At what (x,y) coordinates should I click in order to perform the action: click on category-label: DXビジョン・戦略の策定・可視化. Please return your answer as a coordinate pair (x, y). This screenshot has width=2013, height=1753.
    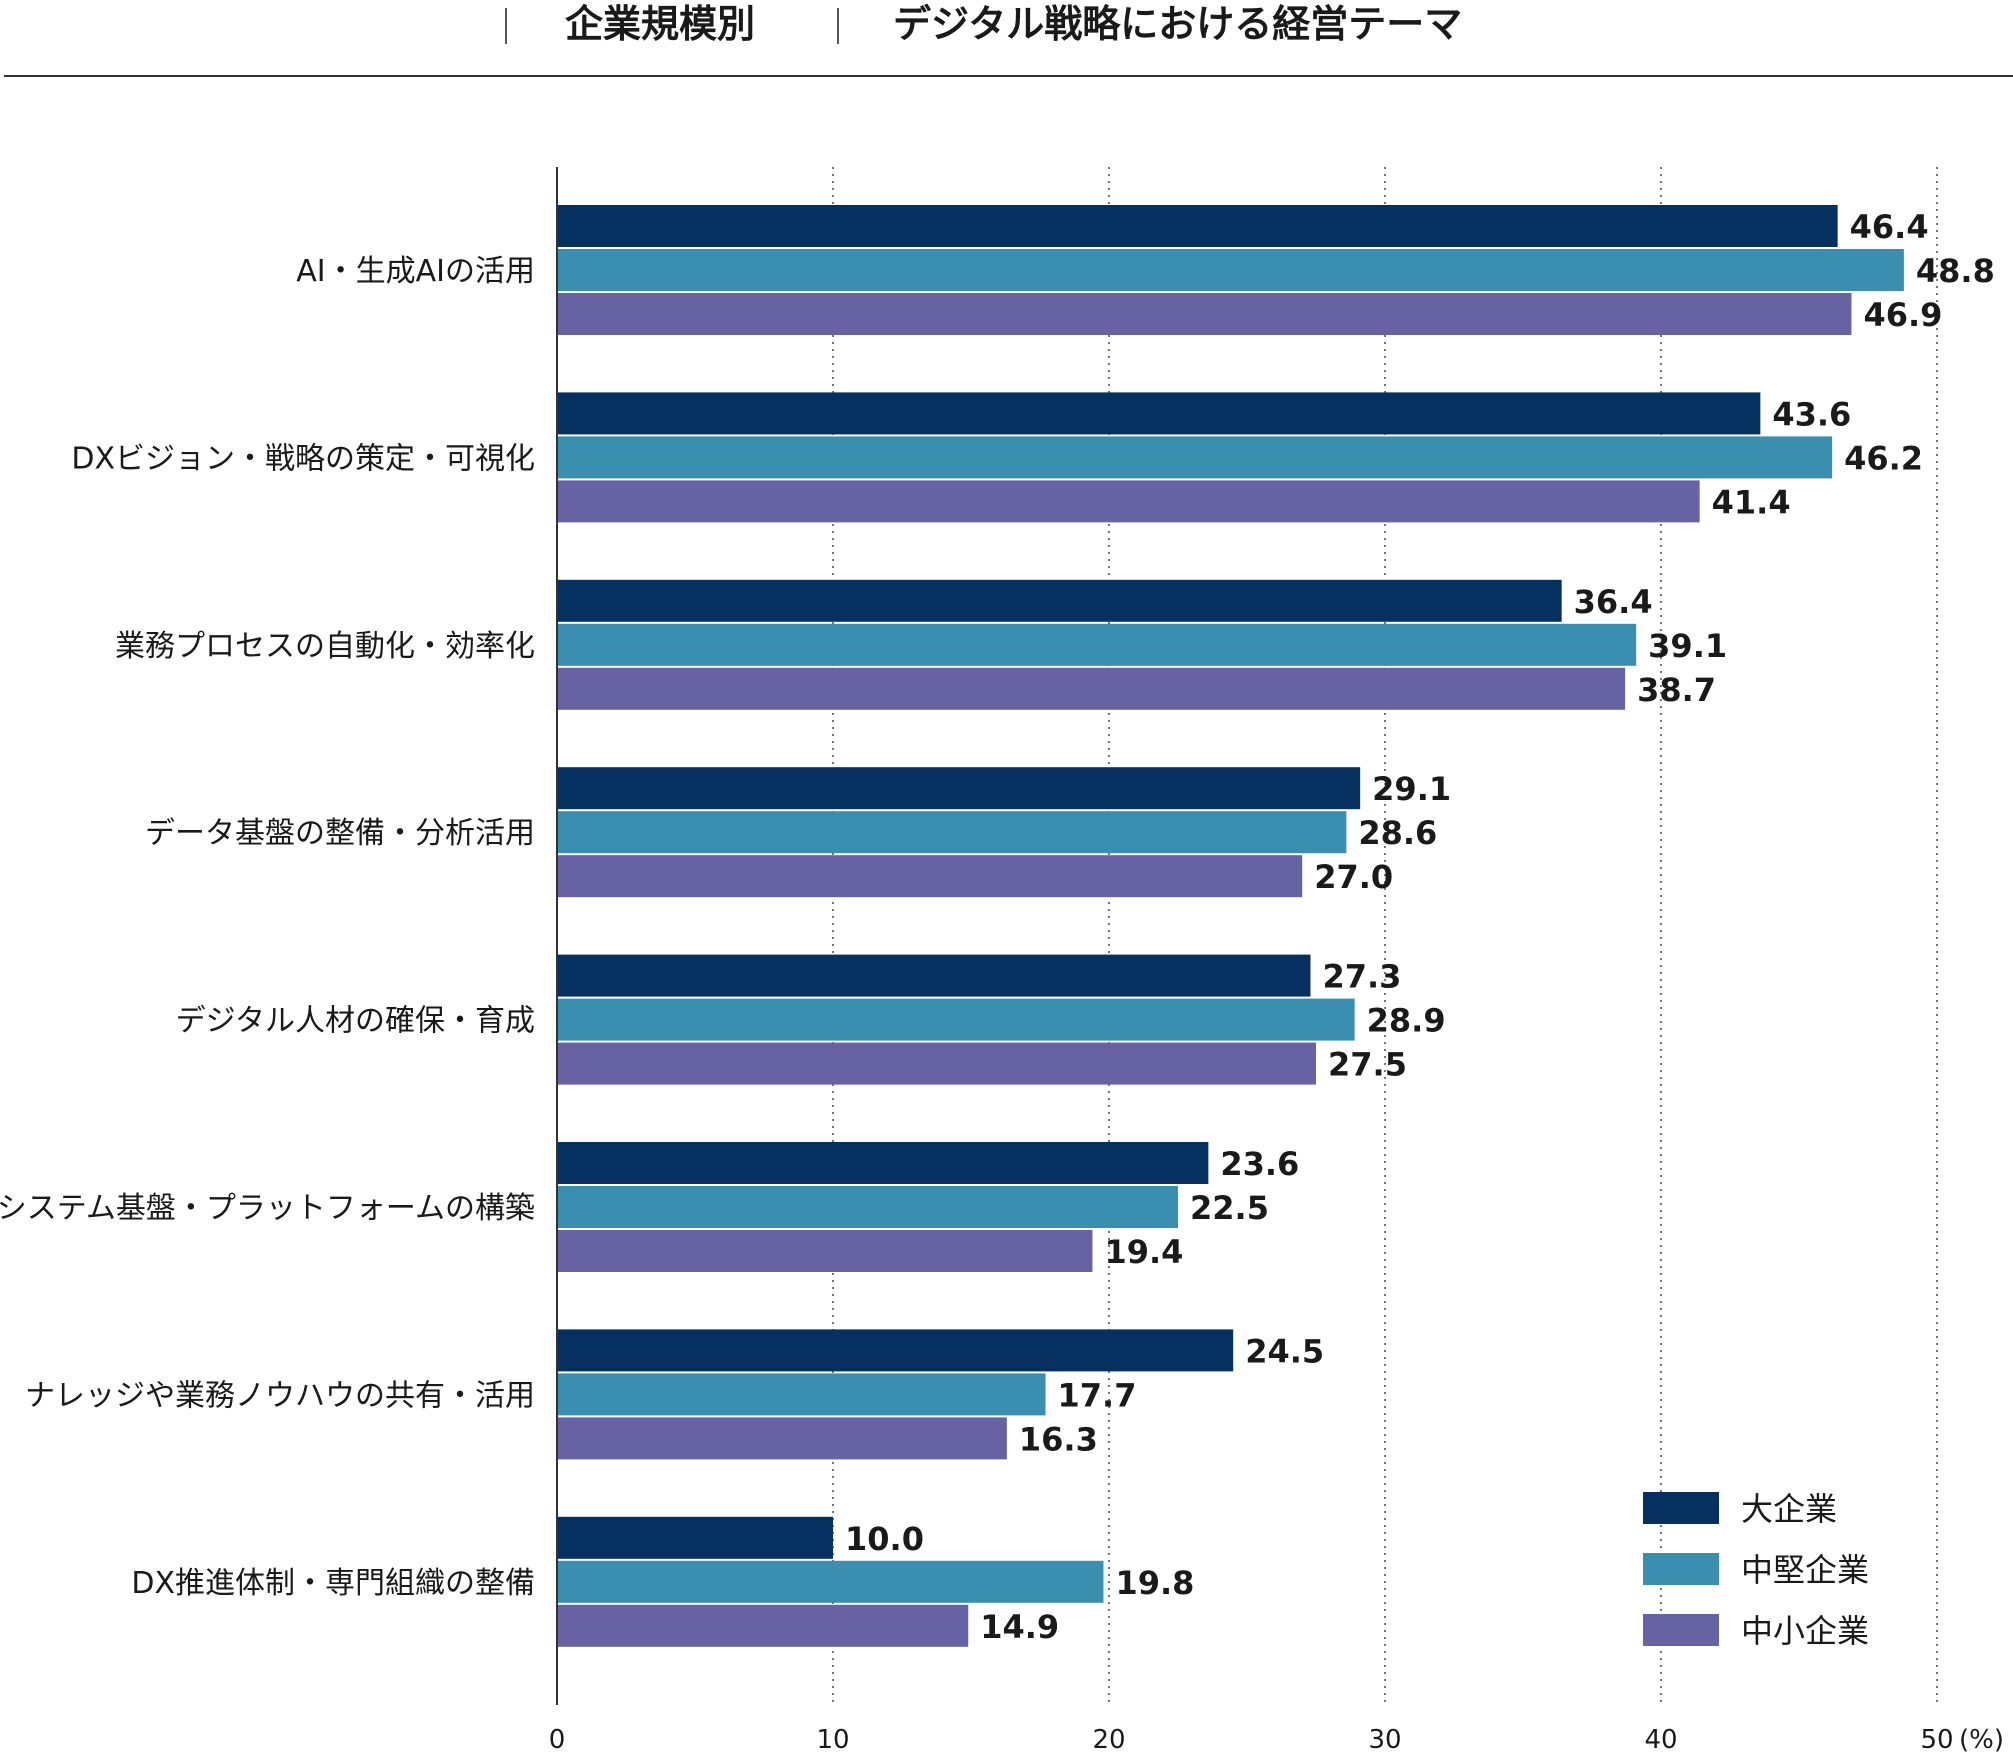
    Looking at the image, I should click on (303, 458).